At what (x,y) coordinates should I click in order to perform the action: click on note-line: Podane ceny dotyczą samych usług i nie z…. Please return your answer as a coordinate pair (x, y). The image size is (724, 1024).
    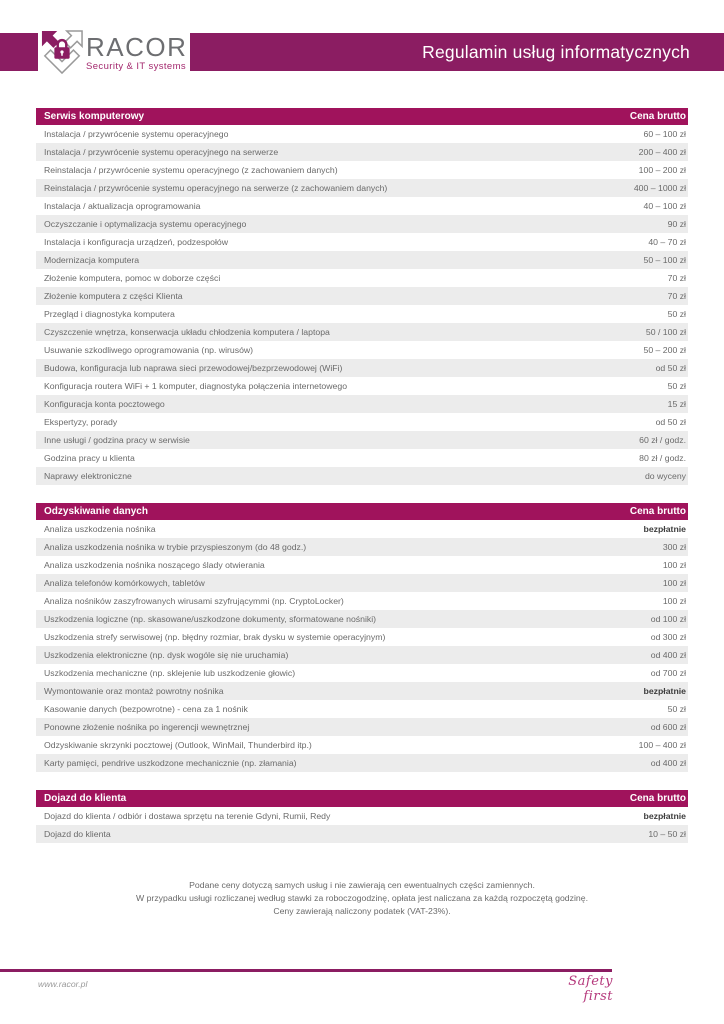
    Looking at the image, I should click on (362, 885).